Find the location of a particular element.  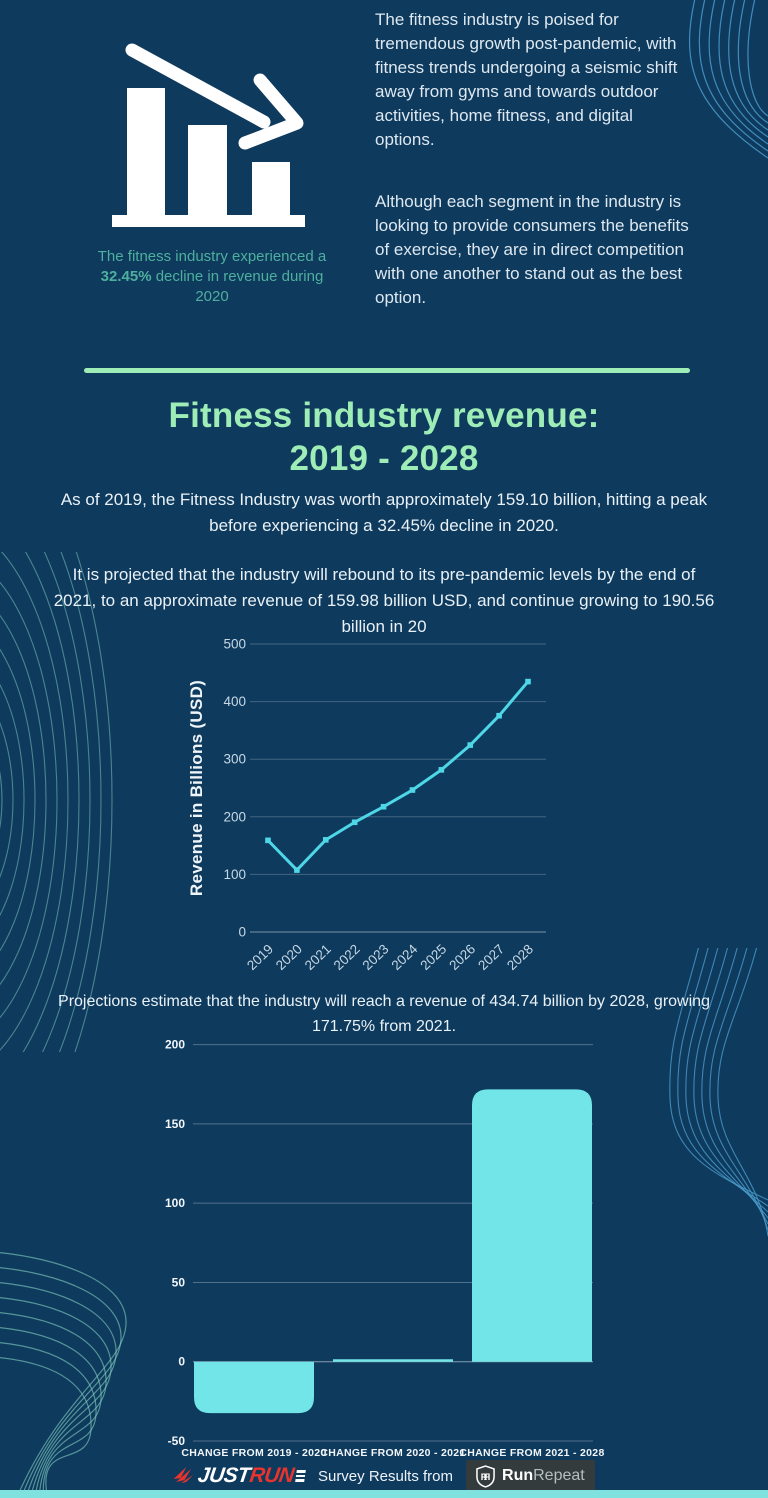

svg-text: 2022 is located at coordinates (347, 957).